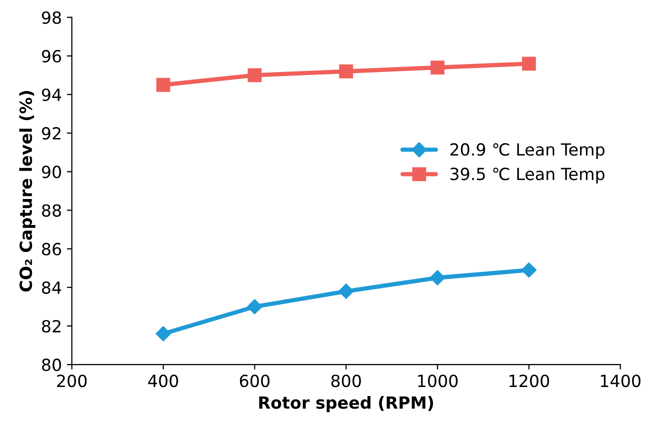  Describe the element at coordinates (51, 326) in the screenshot. I see `y-tick-label: 82` at that location.